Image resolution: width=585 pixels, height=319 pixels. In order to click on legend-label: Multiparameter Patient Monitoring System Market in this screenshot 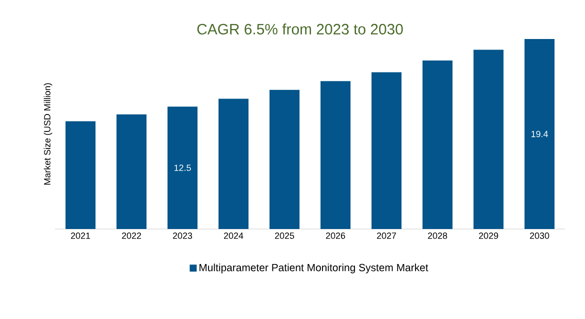, I will do `click(314, 269)`.